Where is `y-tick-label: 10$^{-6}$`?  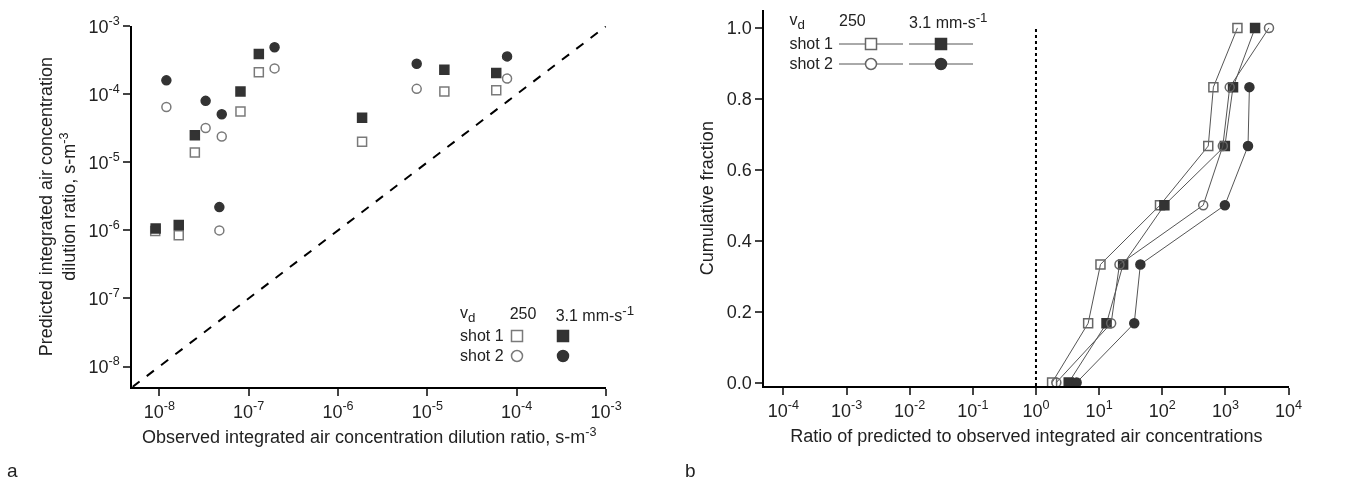
y-tick-label: 10$^{-6}$ is located at coordinates (104, 229).